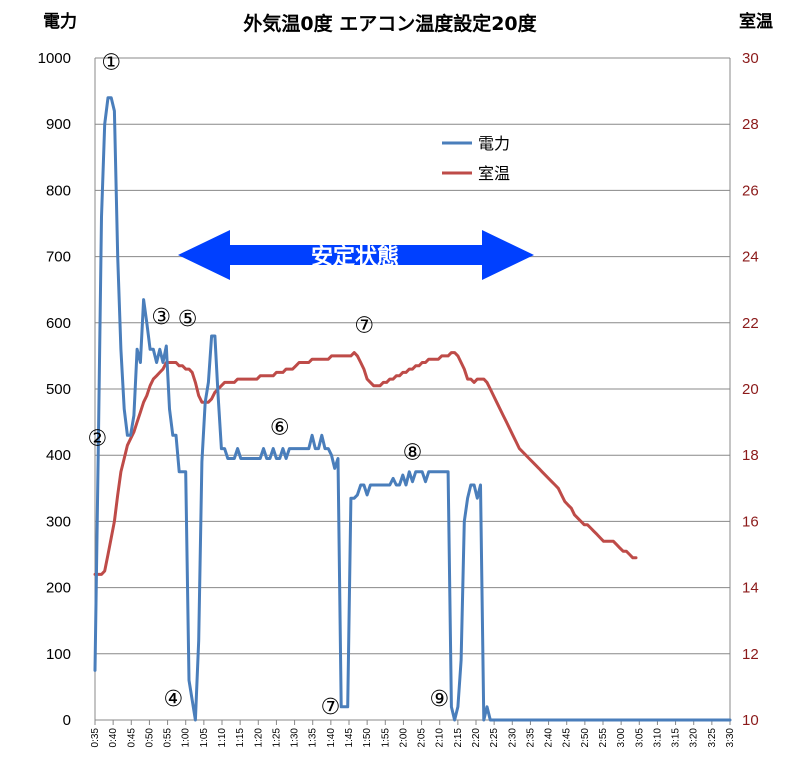 This screenshot has height=760, width=800. What do you see at coordinates (390, 23) in the screenshot?
I see `chart-title: 外気温0度 エアコン温度設定20度` at bounding box center [390, 23].